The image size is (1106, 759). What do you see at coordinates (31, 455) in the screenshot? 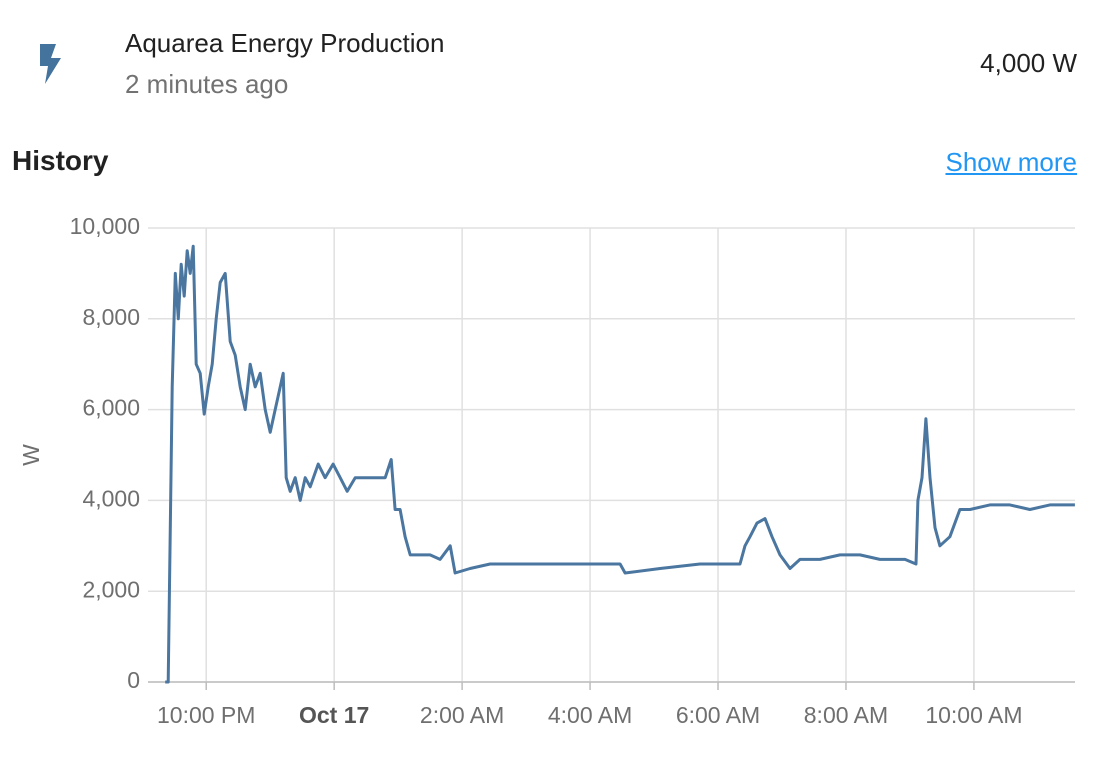
I see `y-axis-label: W` at bounding box center [31, 455].